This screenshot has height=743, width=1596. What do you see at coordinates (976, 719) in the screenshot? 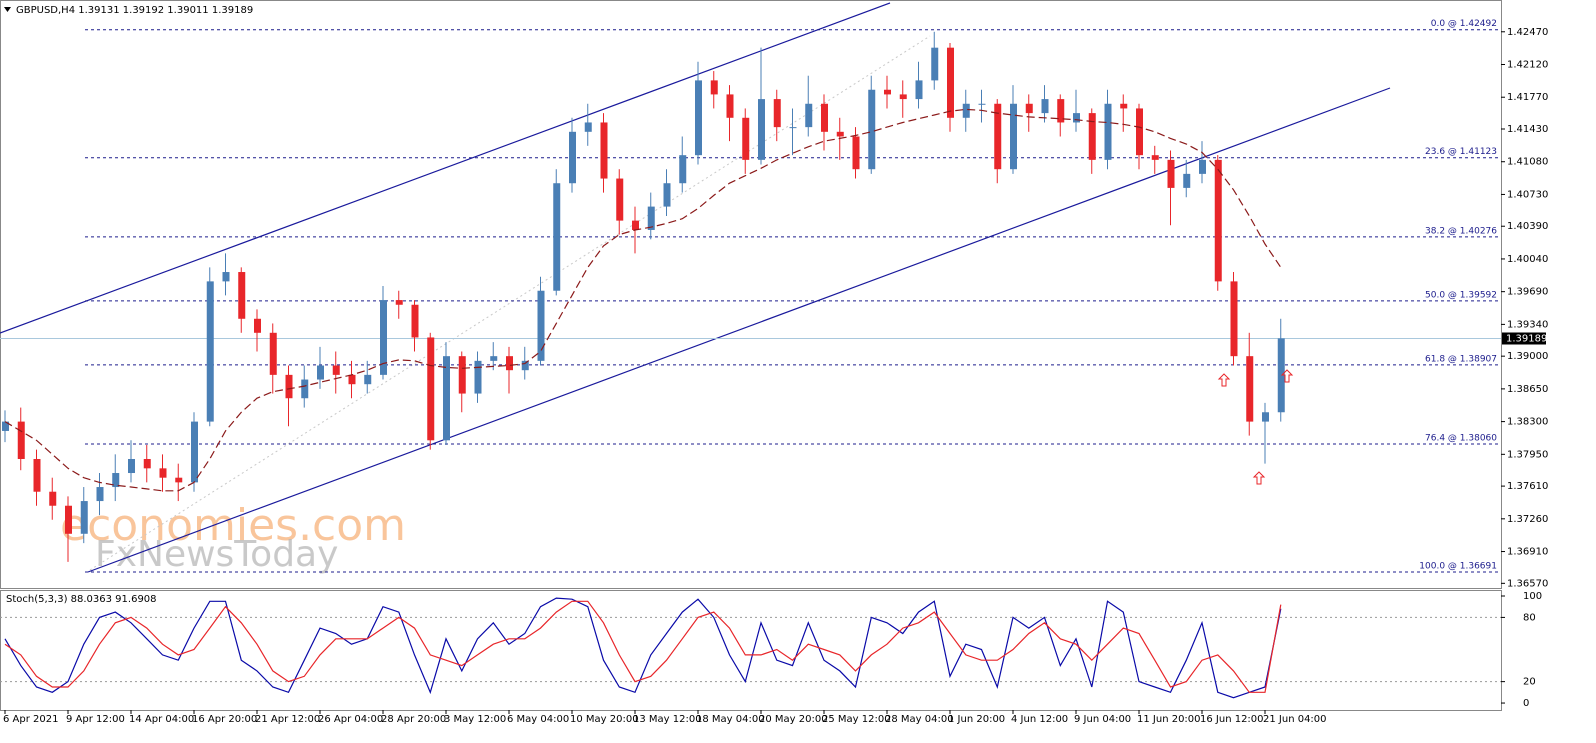
I see `x-tick-label: 1 Jun 20:00` at bounding box center [976, 719].